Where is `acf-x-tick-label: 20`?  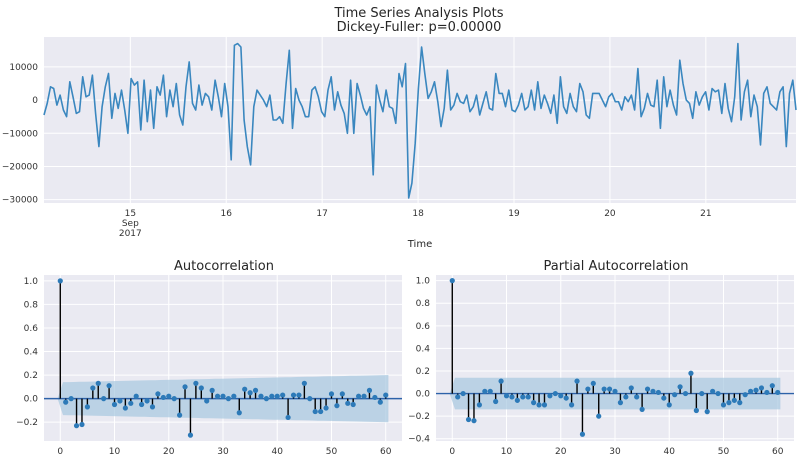
acf-x-tick-label: 20 is located at coordinates (169, 452).